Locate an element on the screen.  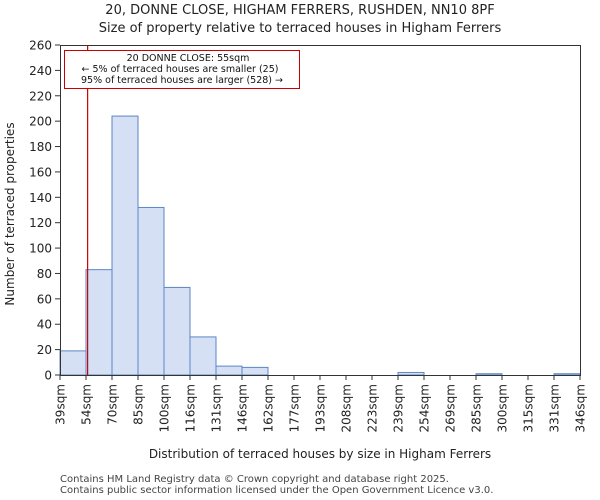
annotation-frame is located at coordinates (182, 69).